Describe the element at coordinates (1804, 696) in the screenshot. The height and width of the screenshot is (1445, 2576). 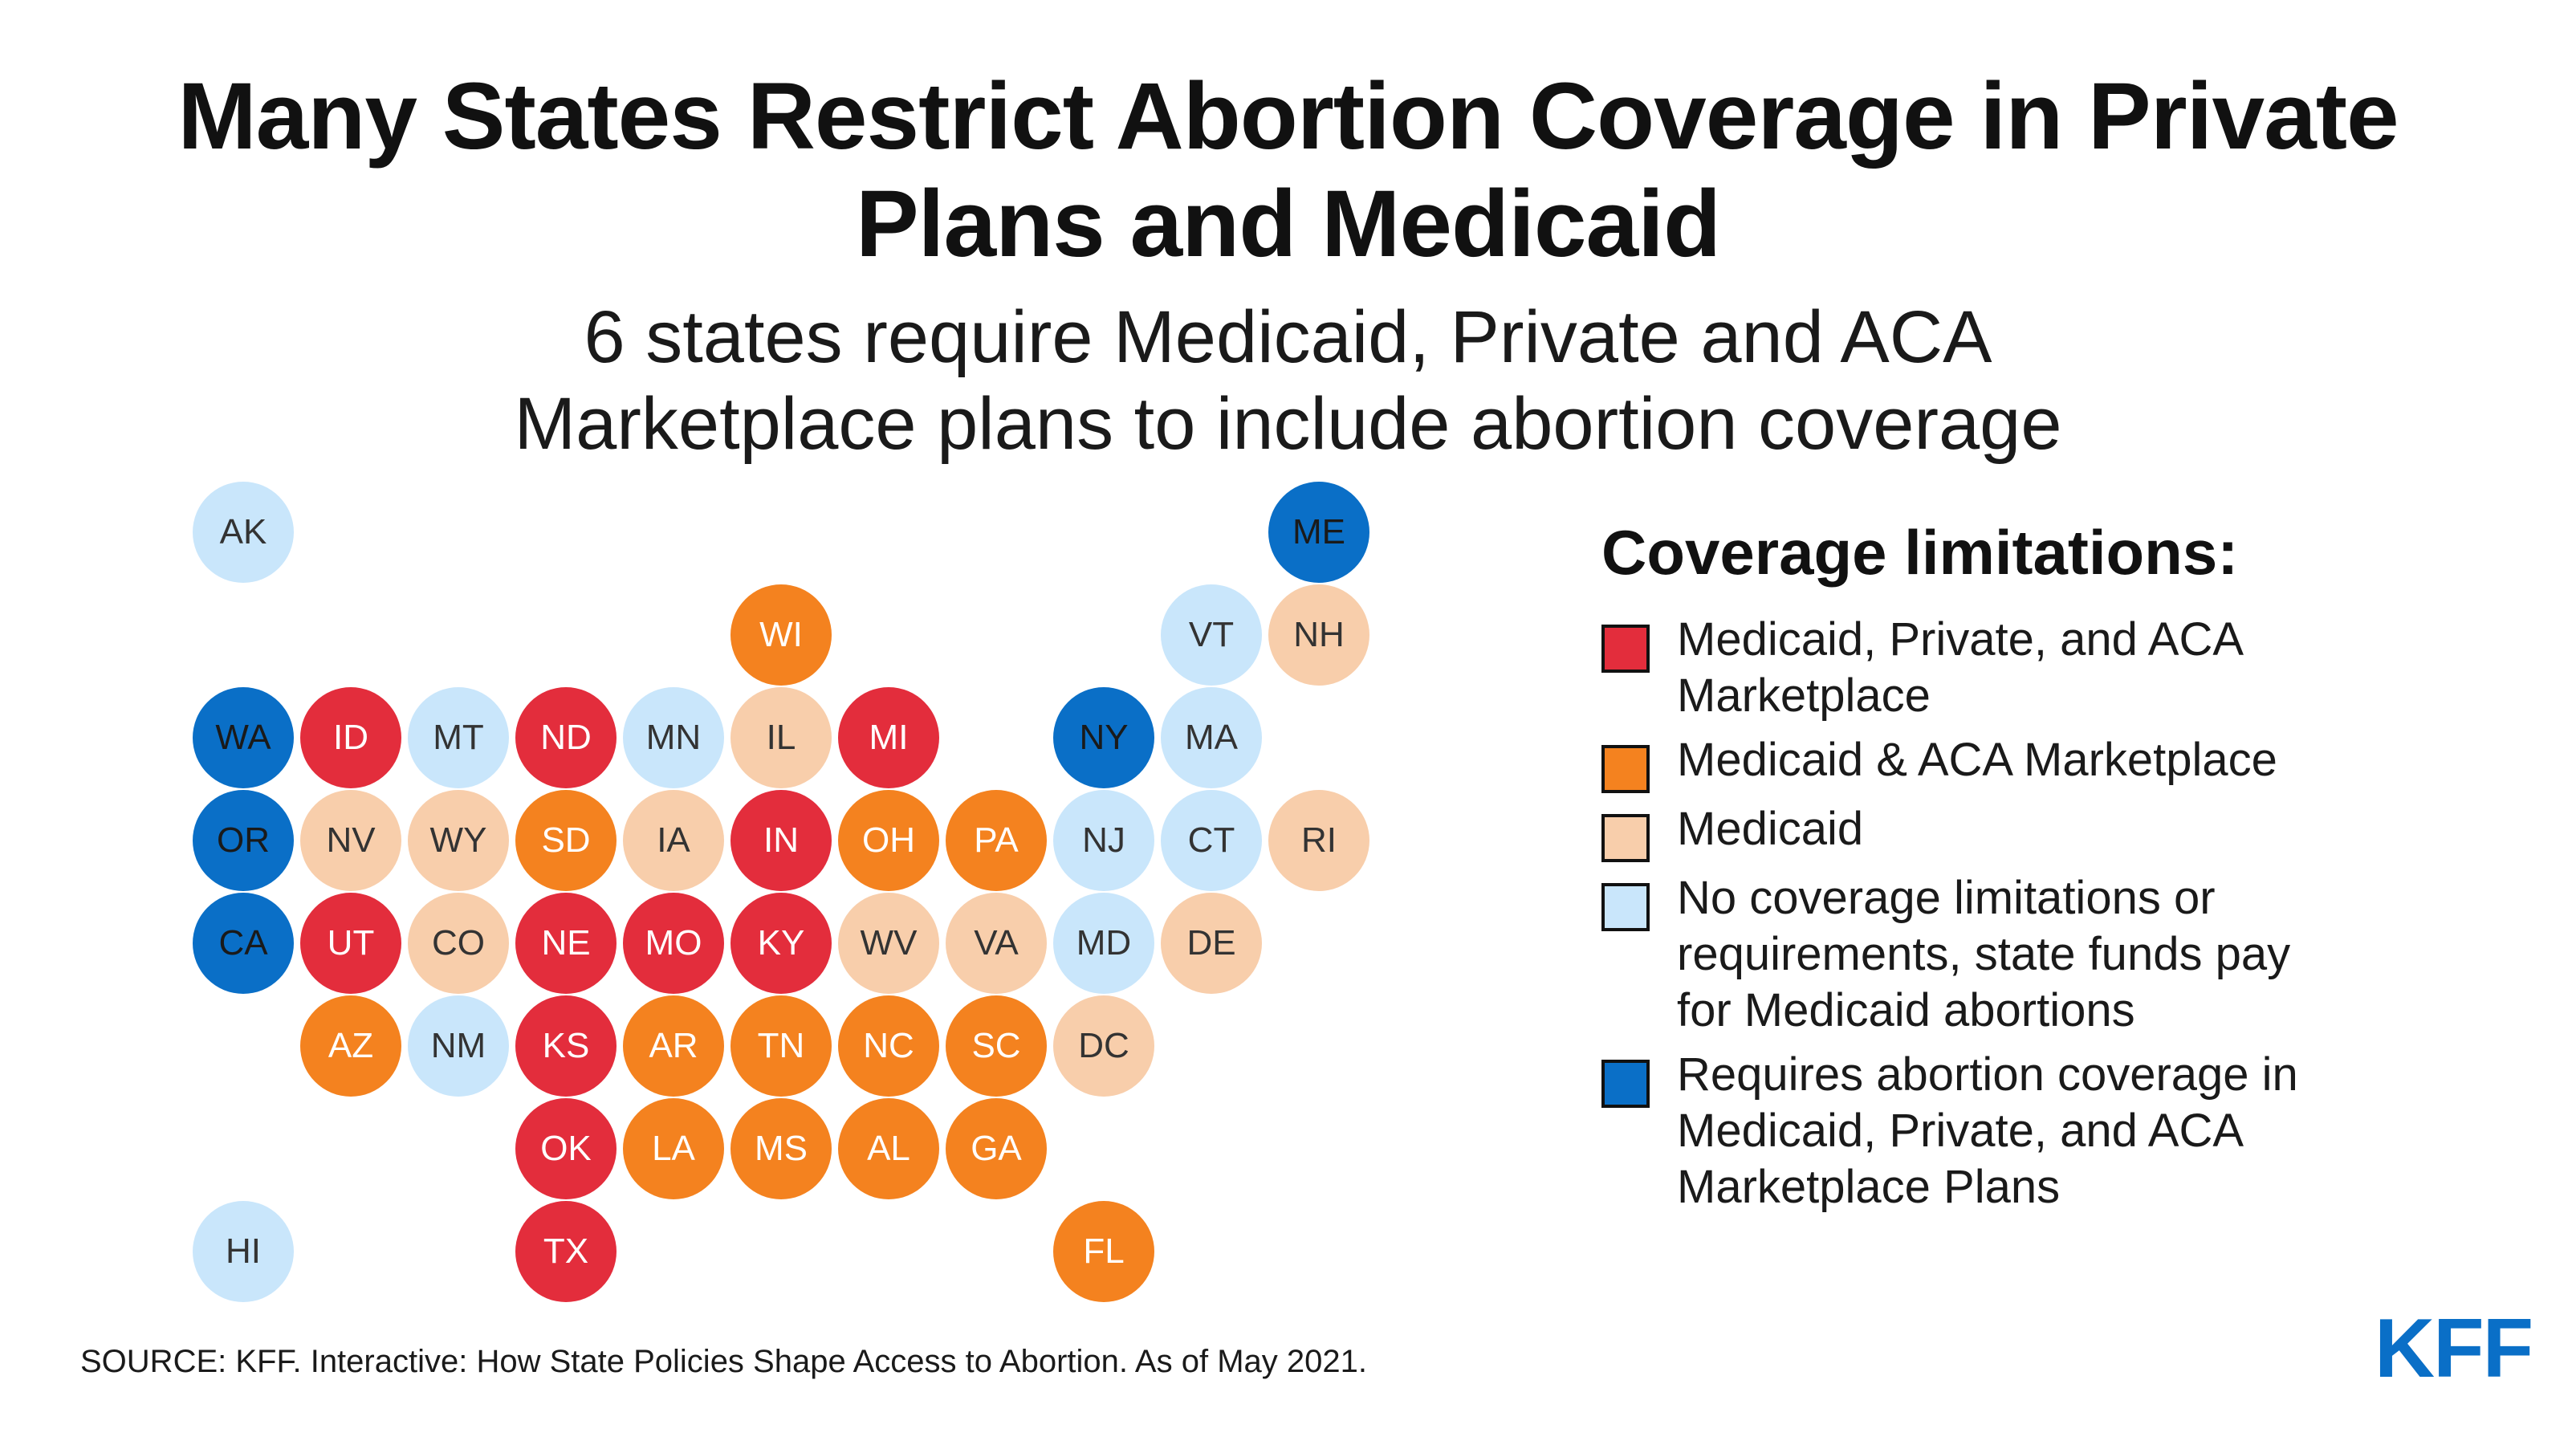
I see `legend-label-line: Marketplace` at that location.